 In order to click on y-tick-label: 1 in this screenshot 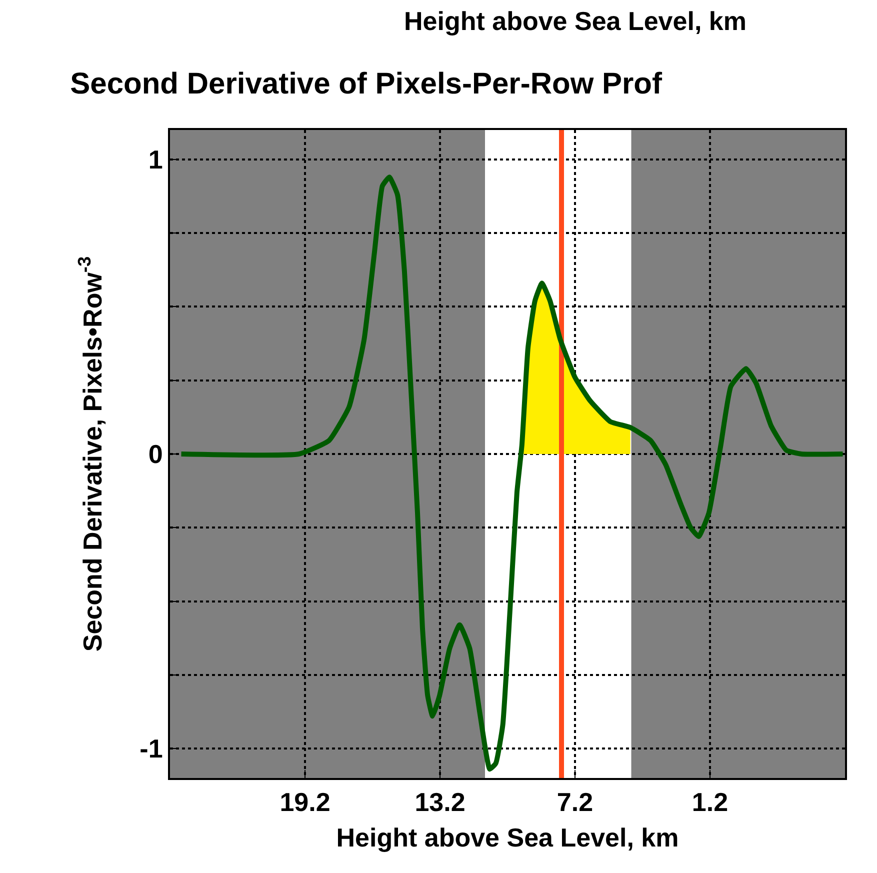, I will do `click(155, 159)`.